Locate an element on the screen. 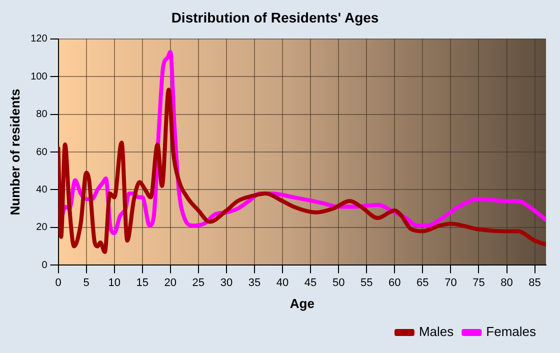 The image size is (560, 353). x-tick-label: 25 is located at coordinates (198, 282).